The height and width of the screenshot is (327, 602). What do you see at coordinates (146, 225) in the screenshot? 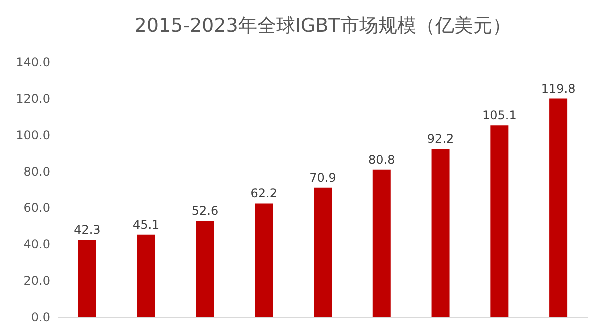
I see `data-label: 45.1` at bounding box center [146, 225].